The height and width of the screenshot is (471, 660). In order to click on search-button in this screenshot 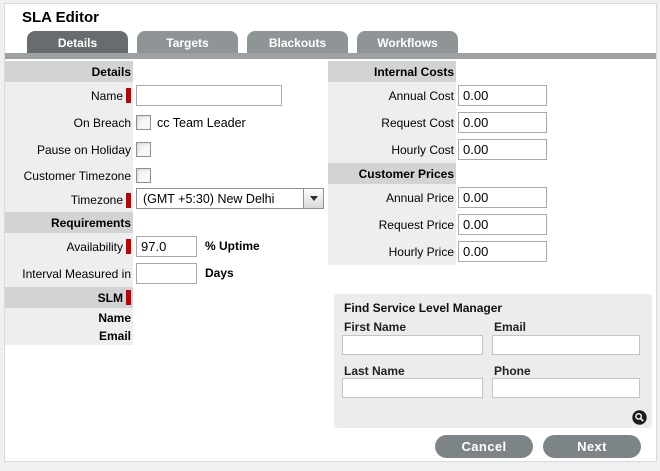, I will do `click(639, 417)`.